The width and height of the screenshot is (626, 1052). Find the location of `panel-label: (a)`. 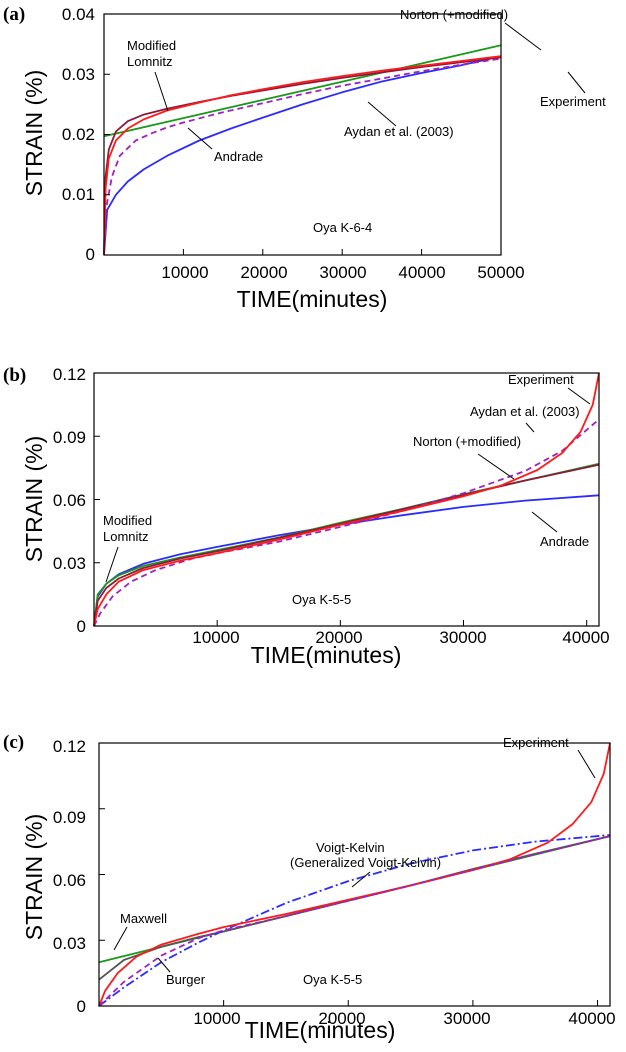

panel-label: (a) is located at coordinates (14, 14).